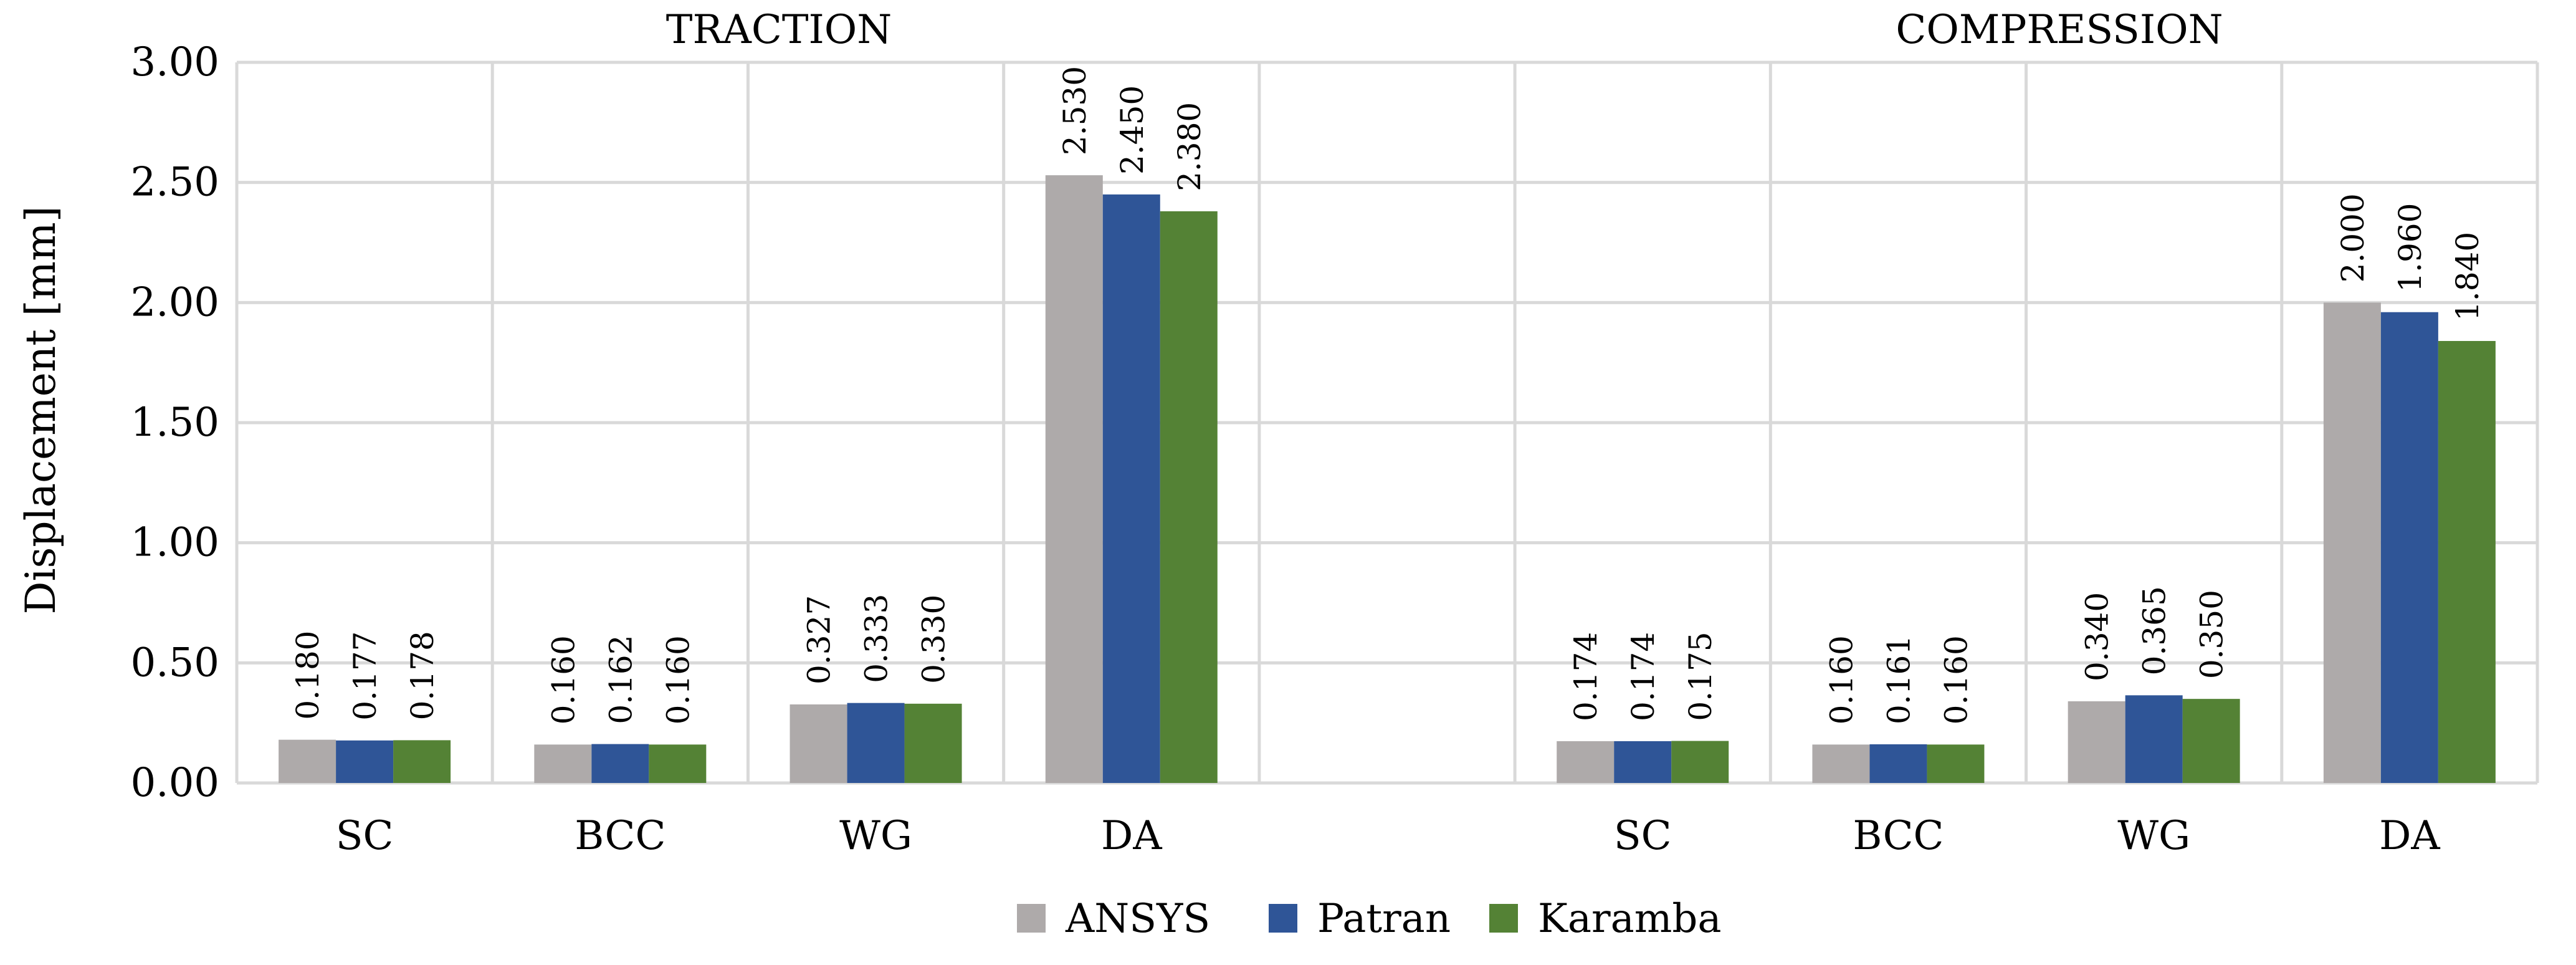 This screenshot has width=2576, height=965. What do you see at coordinates (176, 302) in the screenshot?
I see `y-tick-label: 2.00` at bounding box center [176, 302].